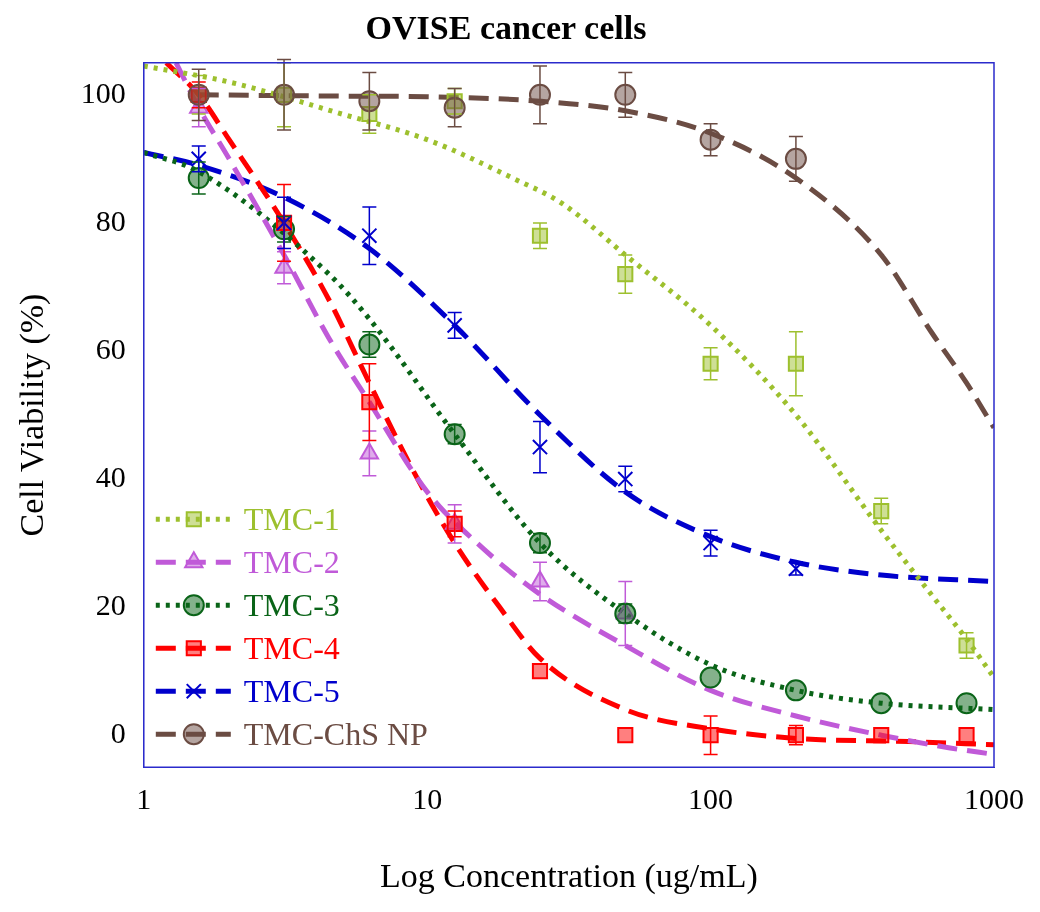  I want to click on x-tick-label: 10, so click(427, 799).